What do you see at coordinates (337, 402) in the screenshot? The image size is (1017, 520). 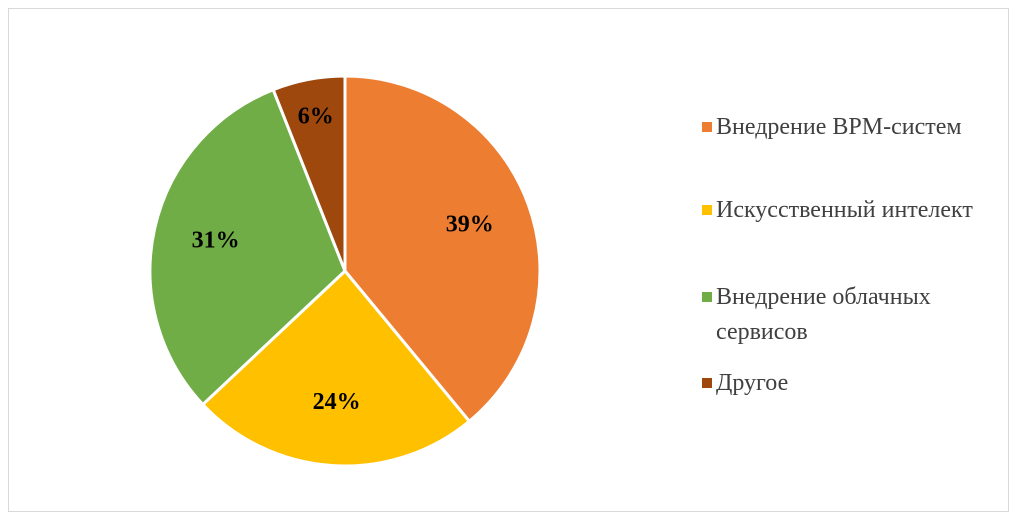 I see `data-label: 24%` at bounding box center [337, 402].